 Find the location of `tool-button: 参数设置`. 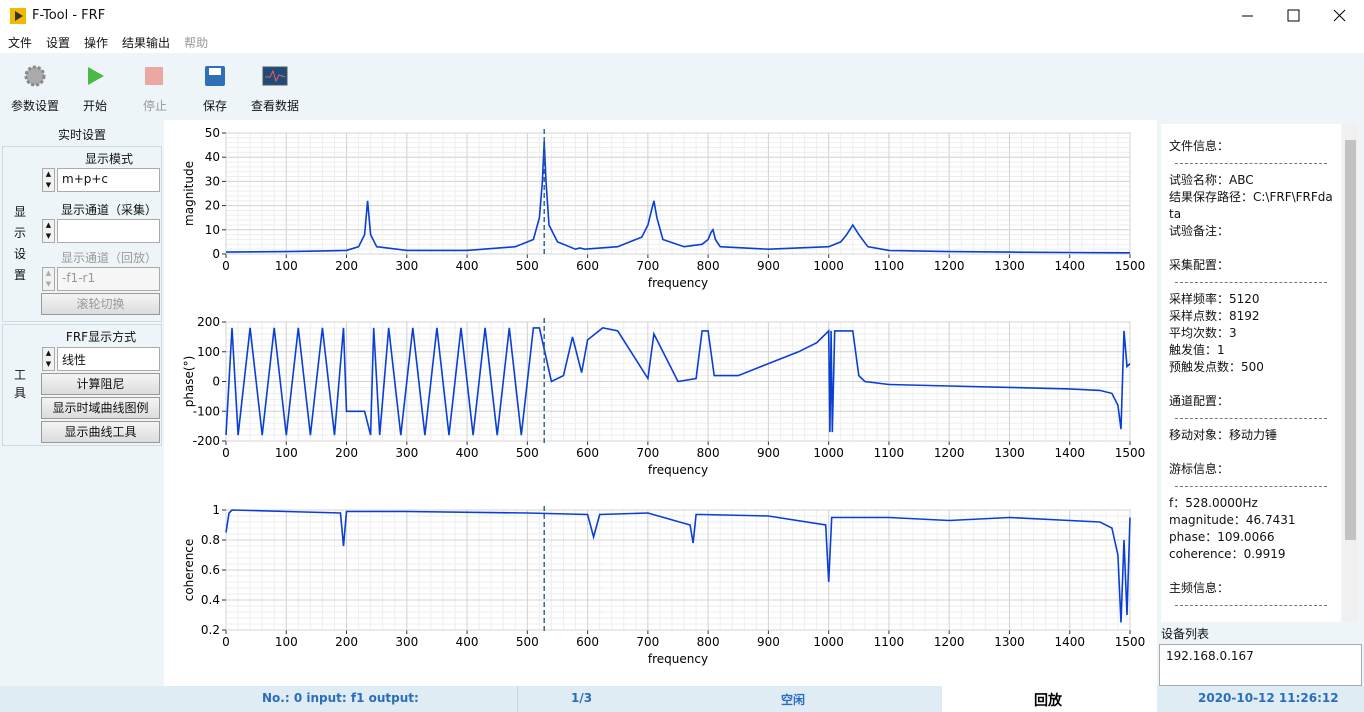

tool-button: 参数设置 is located at coordinates (35, 88).